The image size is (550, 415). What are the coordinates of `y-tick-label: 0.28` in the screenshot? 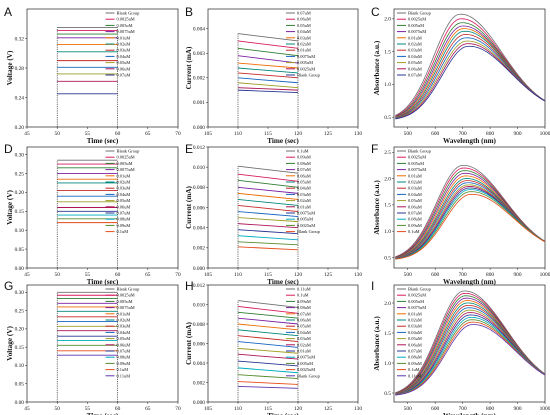 It's located at (20, 69).